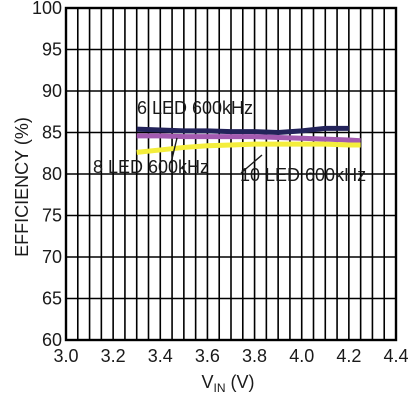  I want to click on x-axis-title-main: V, so click(207, 382).